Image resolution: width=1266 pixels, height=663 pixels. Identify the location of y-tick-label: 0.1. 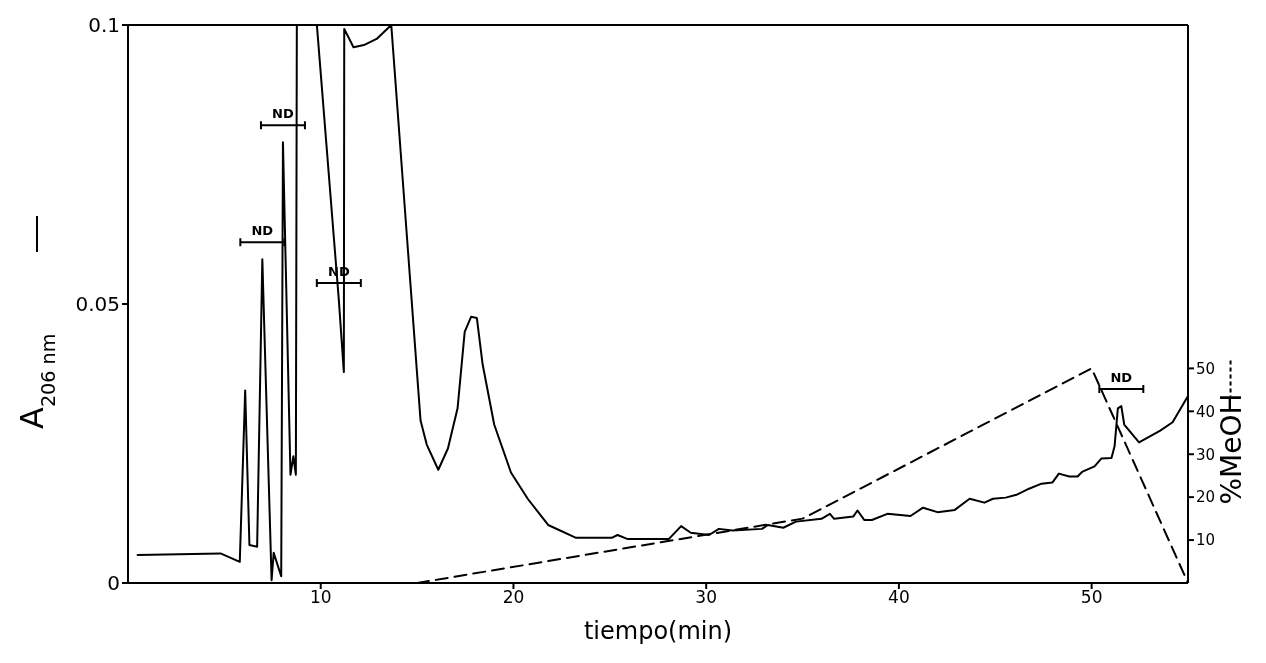
(104, 25).